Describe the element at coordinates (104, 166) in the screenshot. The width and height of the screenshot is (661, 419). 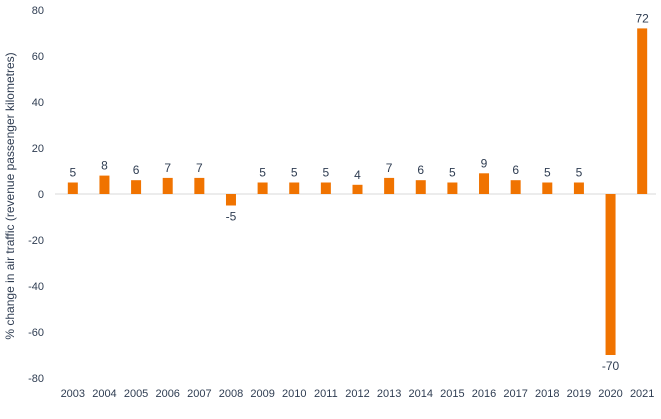
I see `data-label-2004: 8` at that location.